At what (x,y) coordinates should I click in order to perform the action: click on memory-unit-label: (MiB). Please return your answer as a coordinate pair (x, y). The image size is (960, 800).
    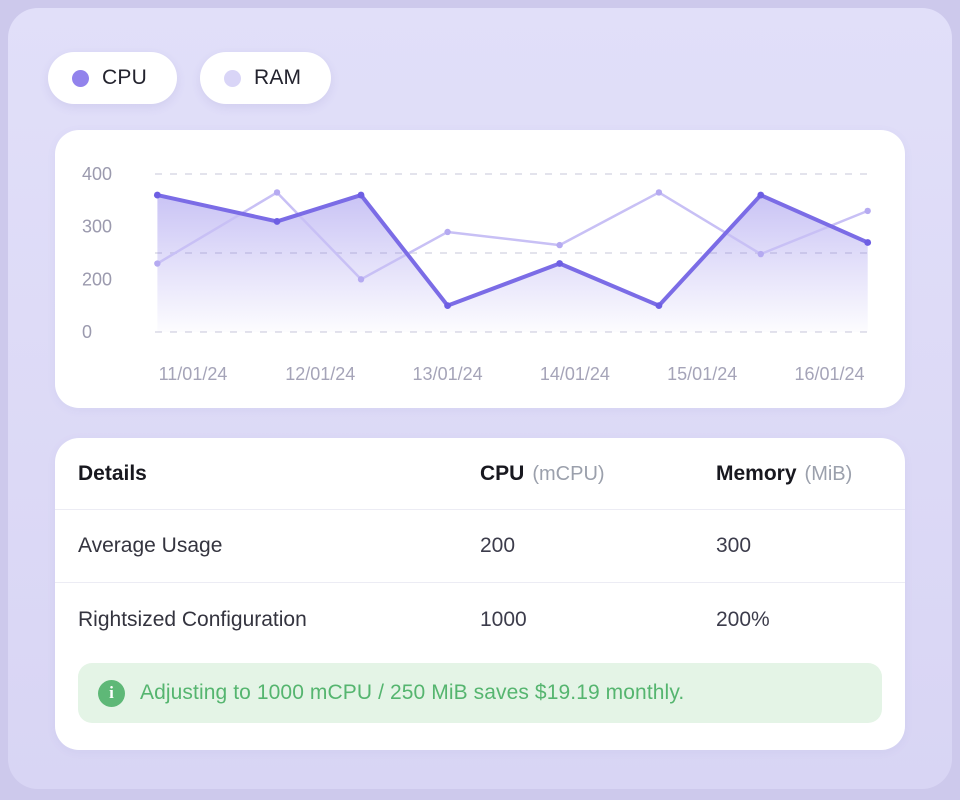
    Looking at the image, I should click on (828, 473).